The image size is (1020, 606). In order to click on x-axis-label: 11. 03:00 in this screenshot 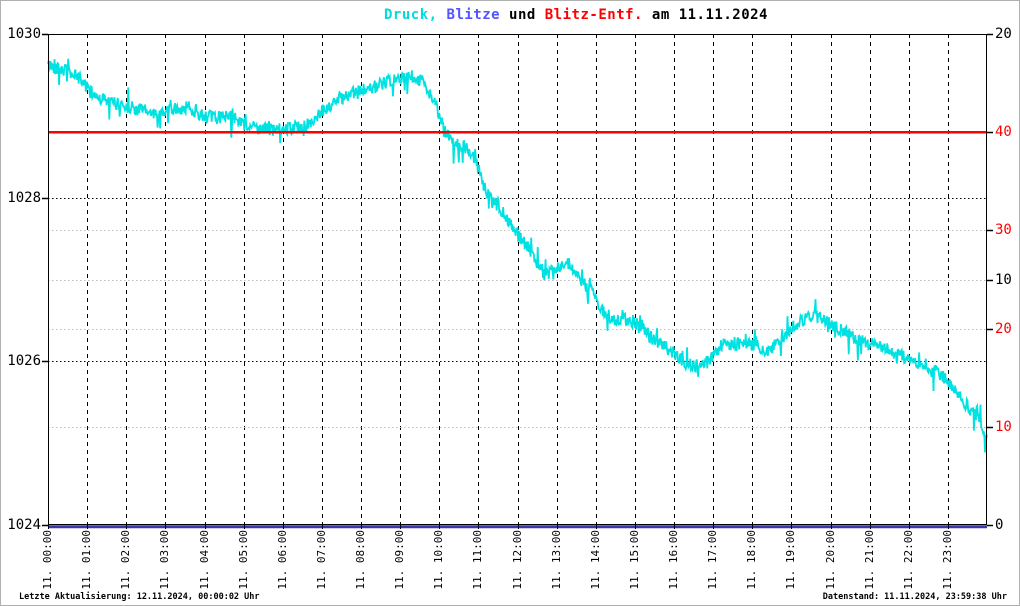, I will do `click(165, 560)`.